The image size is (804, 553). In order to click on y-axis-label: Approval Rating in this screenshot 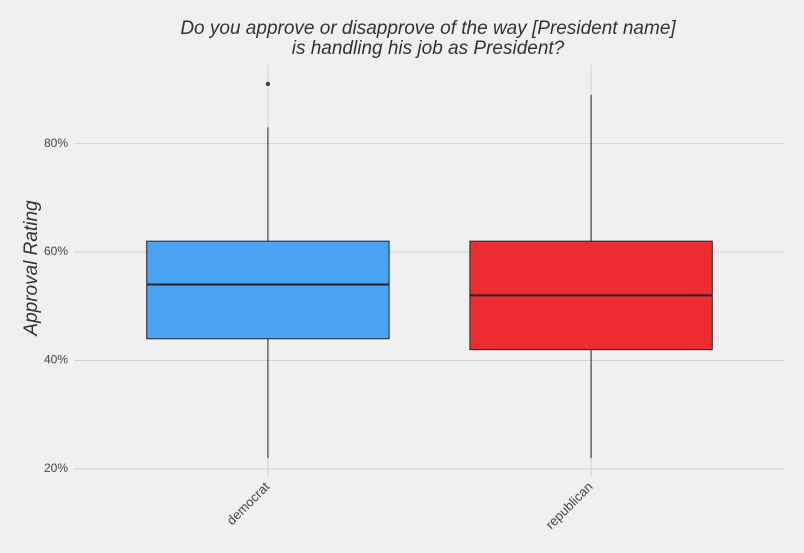, I will do `click(31, 268)`.